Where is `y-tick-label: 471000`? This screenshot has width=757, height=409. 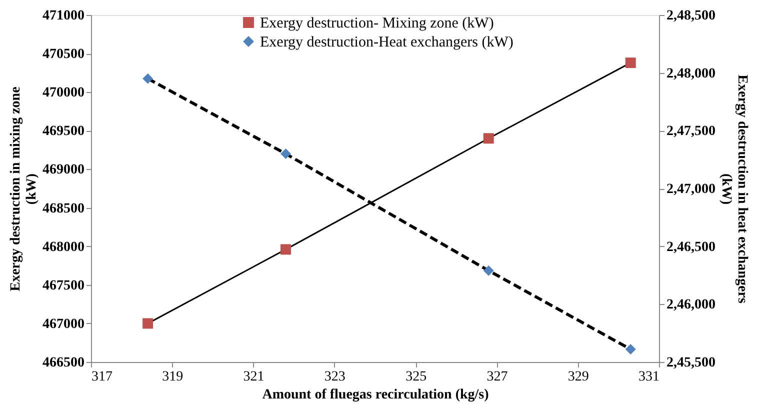 y-tick-label: 471000 is located at coordinates (63, 16).